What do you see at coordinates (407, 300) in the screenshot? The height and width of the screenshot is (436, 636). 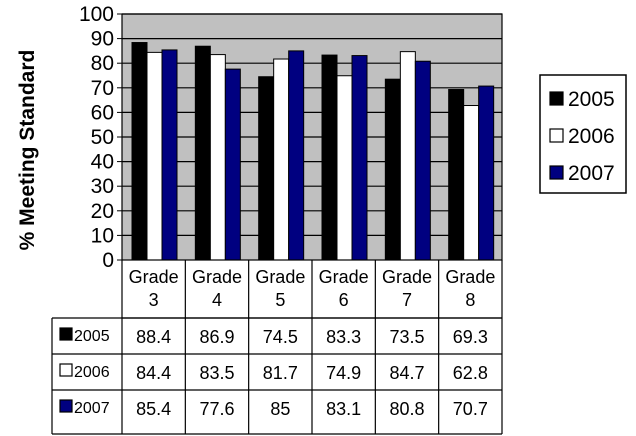 I see `x-category-label: 7` at bounding box center [407, 300].